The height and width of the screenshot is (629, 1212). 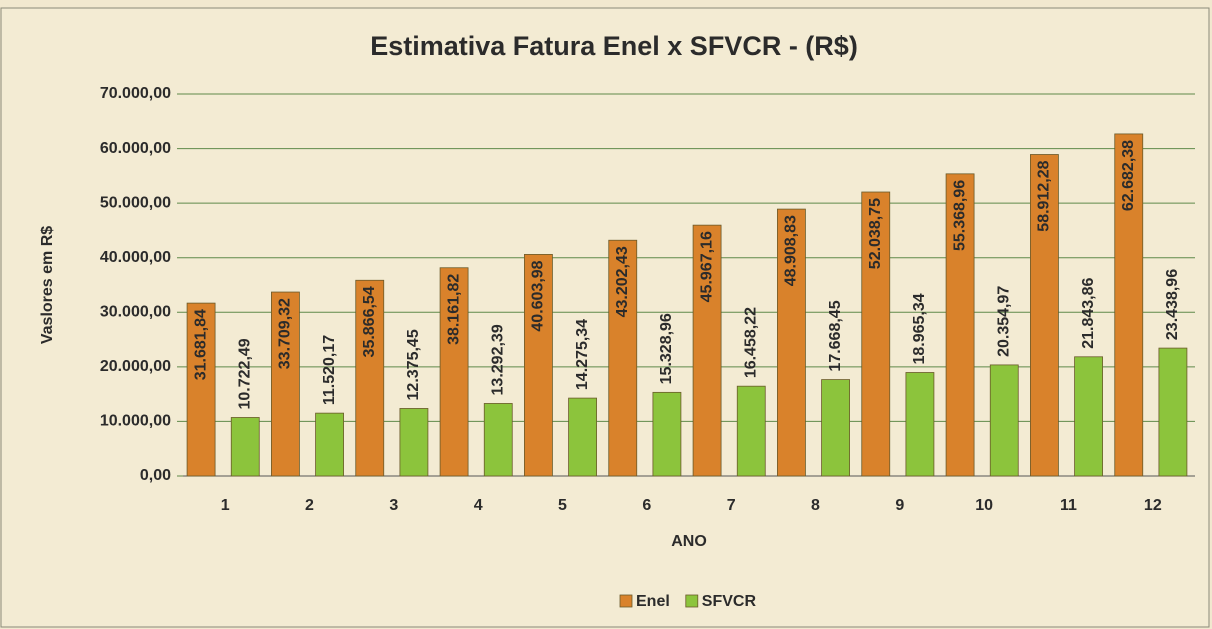 What do you see at coordinates (689, 541) in the screenshot?
I see `x-axis-label: ANO` at bounding box center [689, 541].